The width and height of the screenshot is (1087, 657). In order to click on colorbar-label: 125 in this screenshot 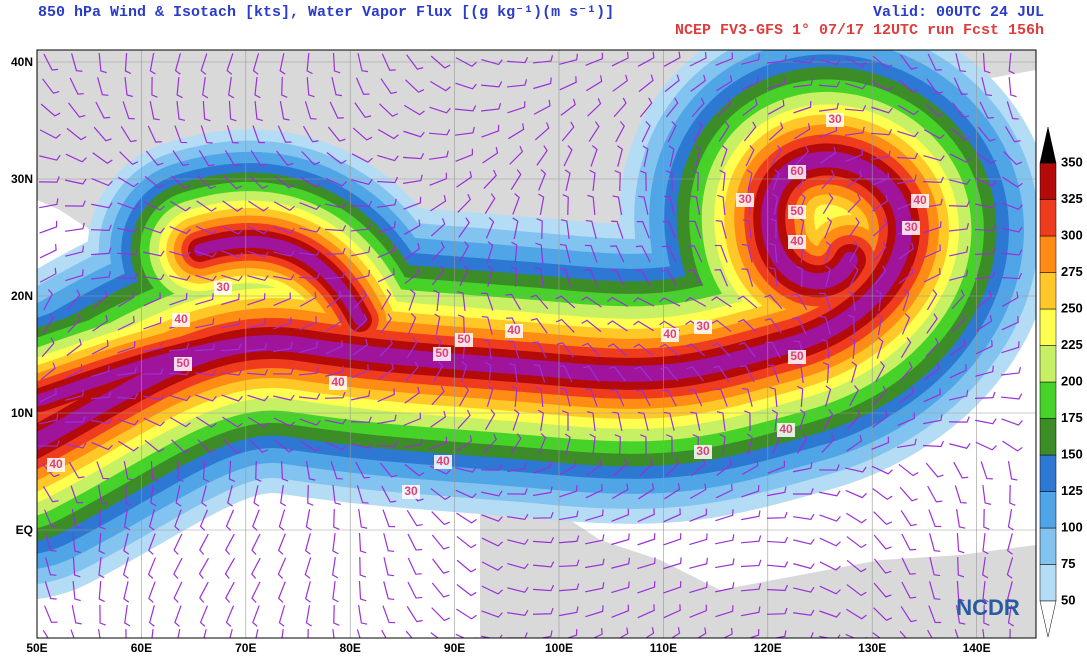, I will do `click(1072, 490)`.